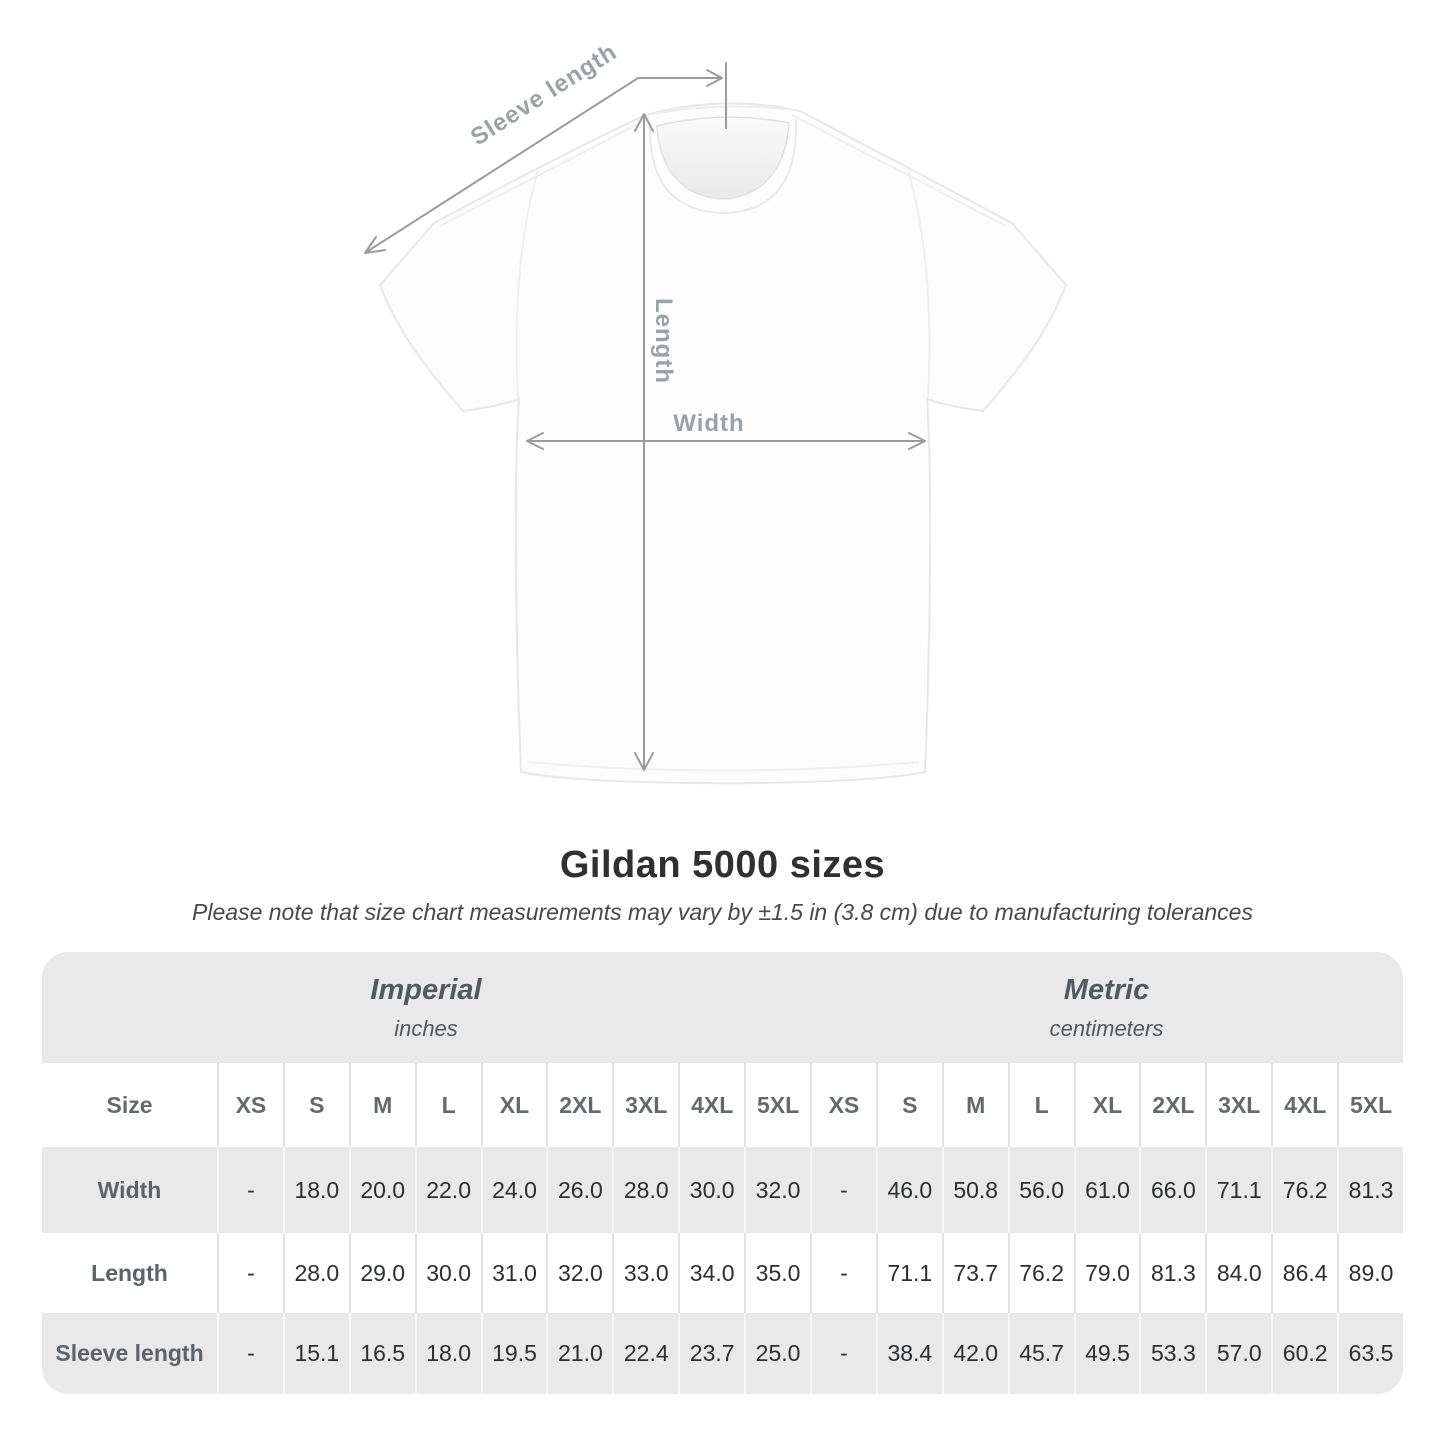  Describe the element at coordinates (129, 1353) in the screenshot. I see `row-label: Sleeve length` at that location.